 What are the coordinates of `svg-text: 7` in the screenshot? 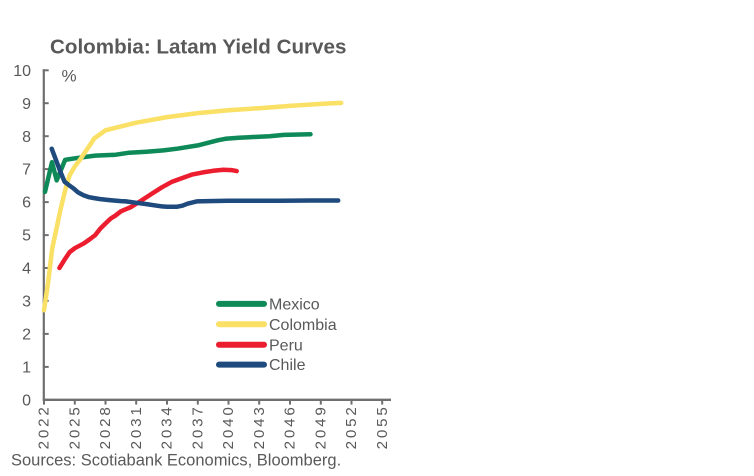 It's located at (26, 170).